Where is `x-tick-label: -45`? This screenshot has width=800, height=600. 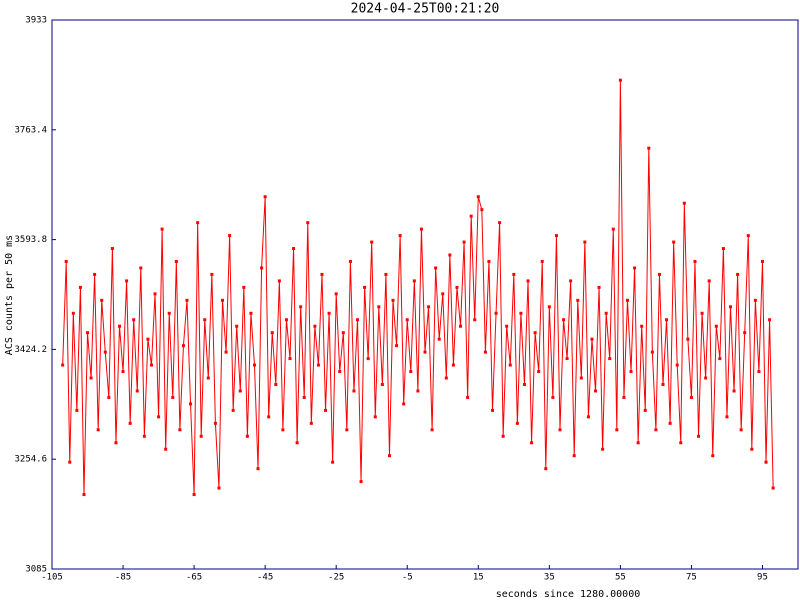
x-tick-label: -45 is located at coordinates (265, 578).